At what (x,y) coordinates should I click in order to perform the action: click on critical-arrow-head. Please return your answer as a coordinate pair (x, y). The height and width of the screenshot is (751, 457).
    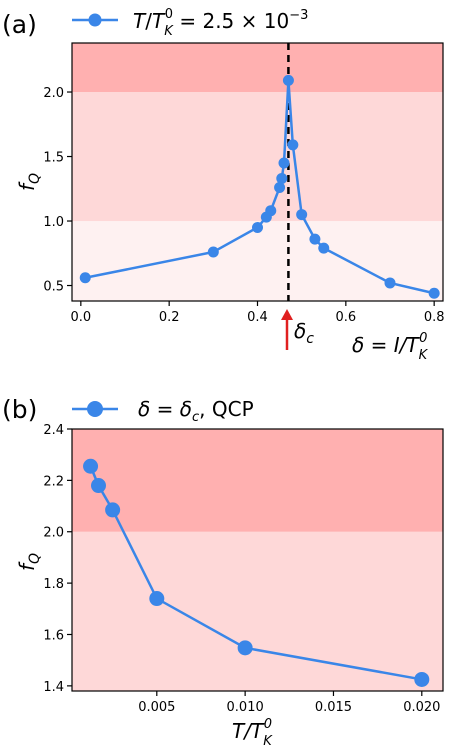
    Looking at the image, I should click on (287, 314).